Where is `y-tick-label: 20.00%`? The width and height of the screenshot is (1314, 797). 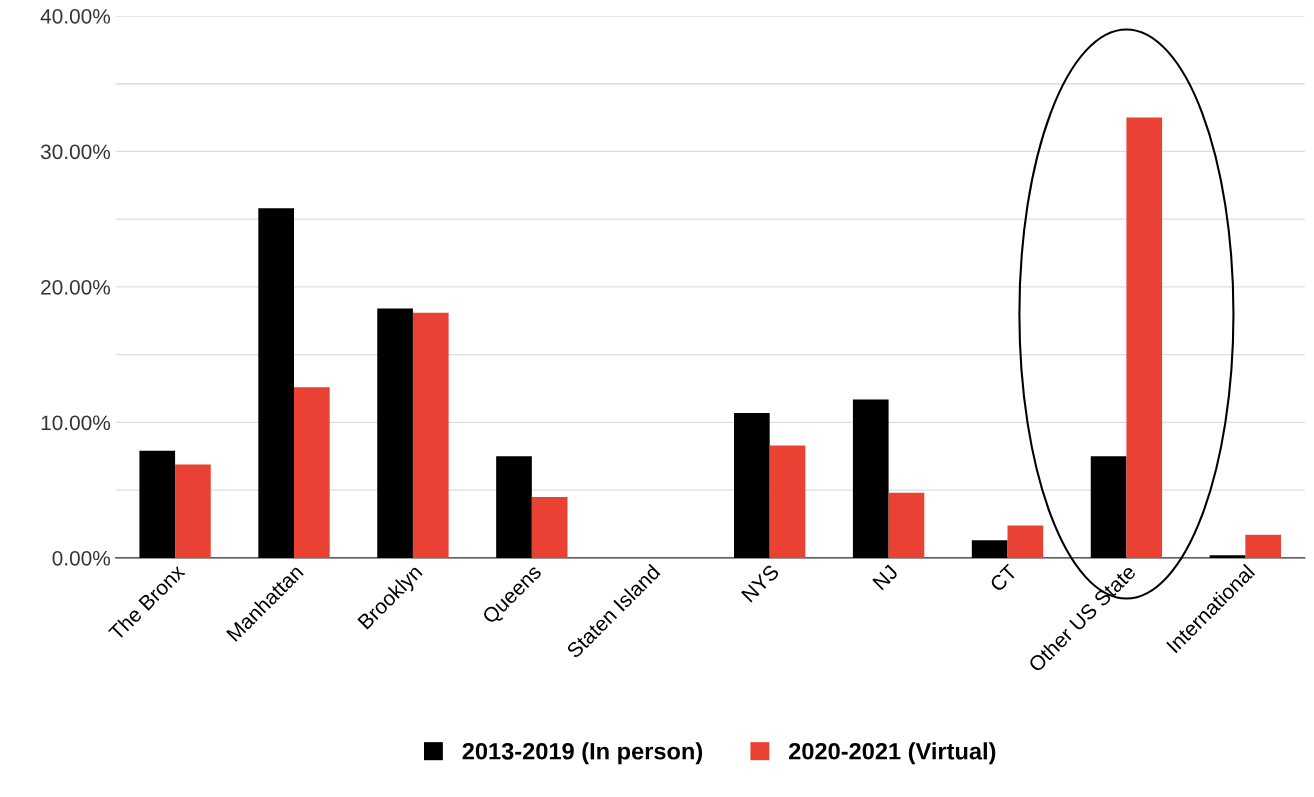 y-tick-label: 20.00% is located at coordinates (76, 287).